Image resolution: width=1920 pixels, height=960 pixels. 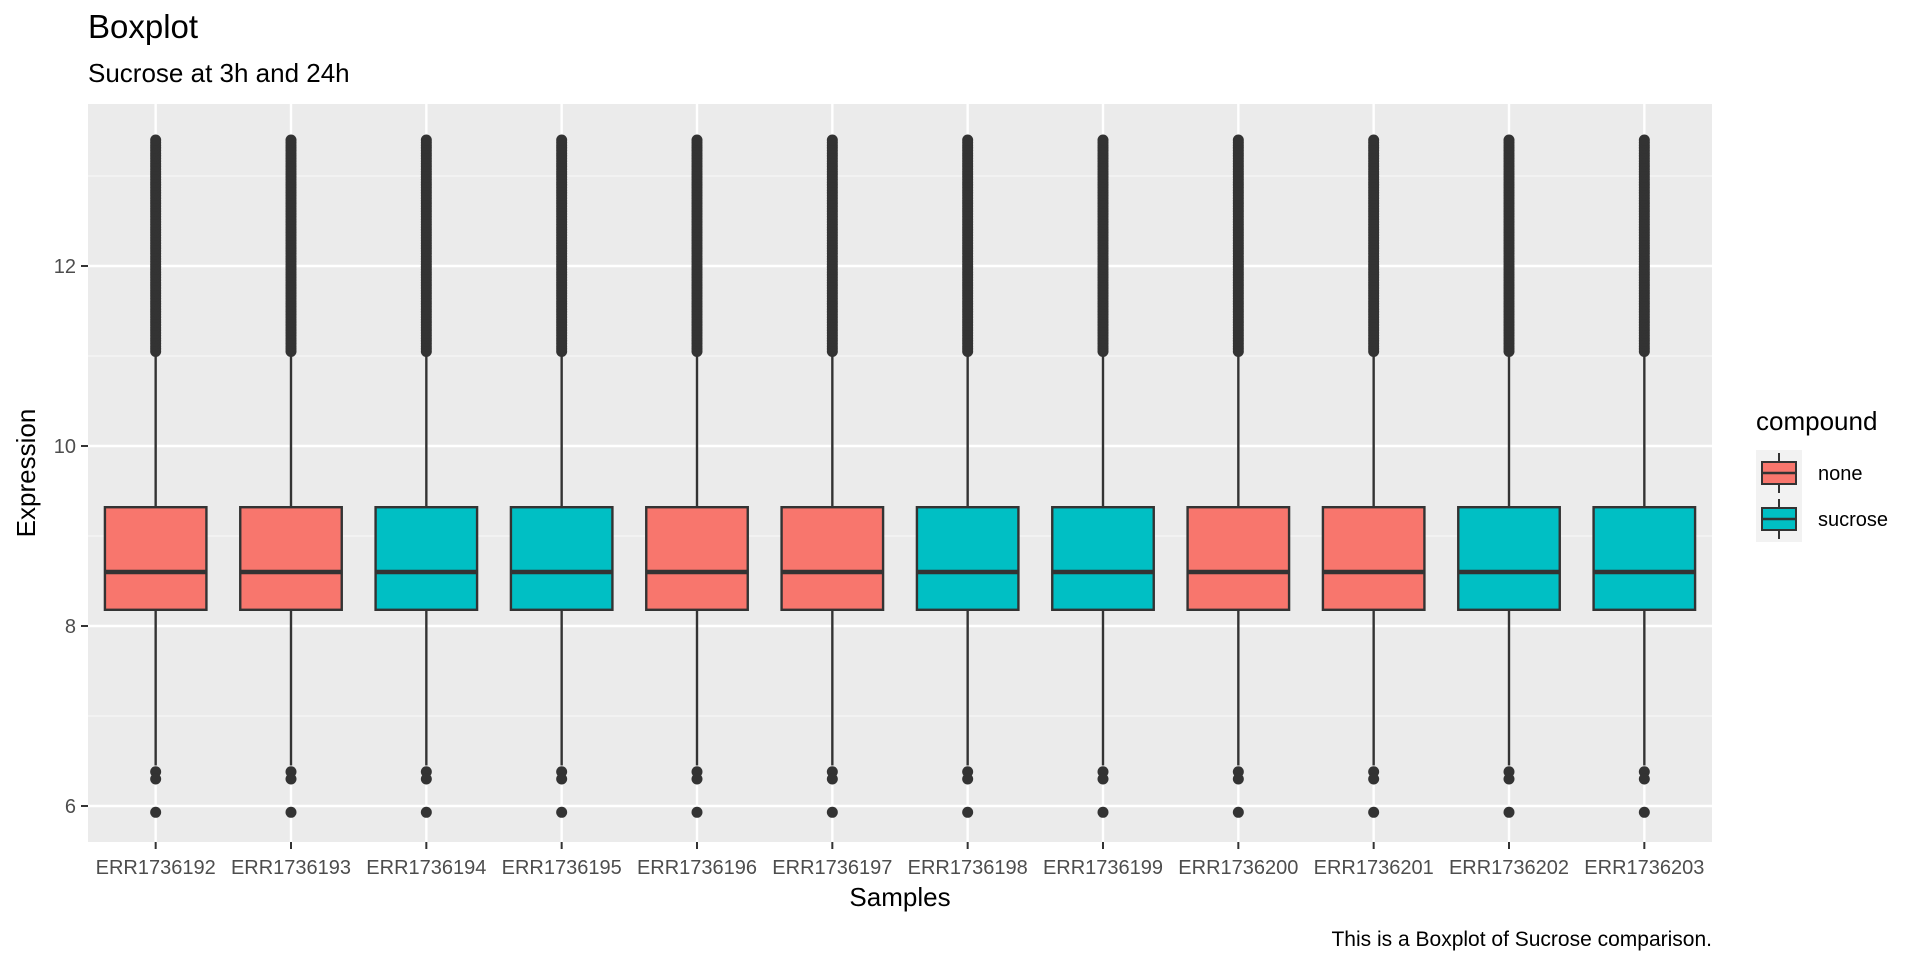 What do you see at coordinates (219, 73) in the screenshot?
I see `chart-subtitle: Sucrose at 3h and 24h` at bounding box center [219, 73].